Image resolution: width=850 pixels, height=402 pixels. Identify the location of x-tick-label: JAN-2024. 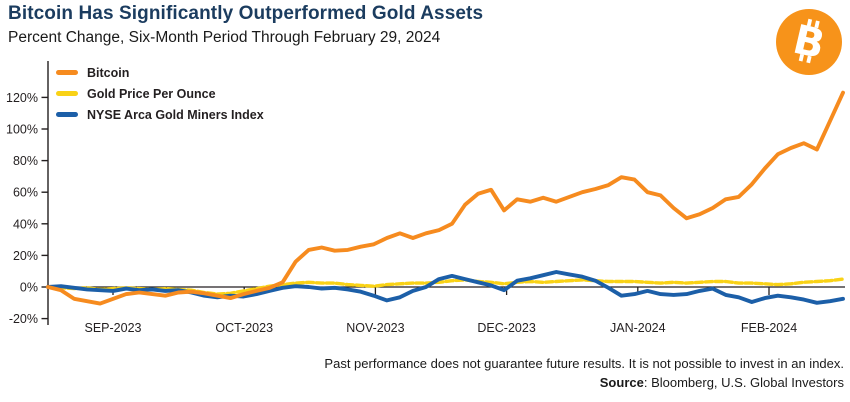
(638, 328).